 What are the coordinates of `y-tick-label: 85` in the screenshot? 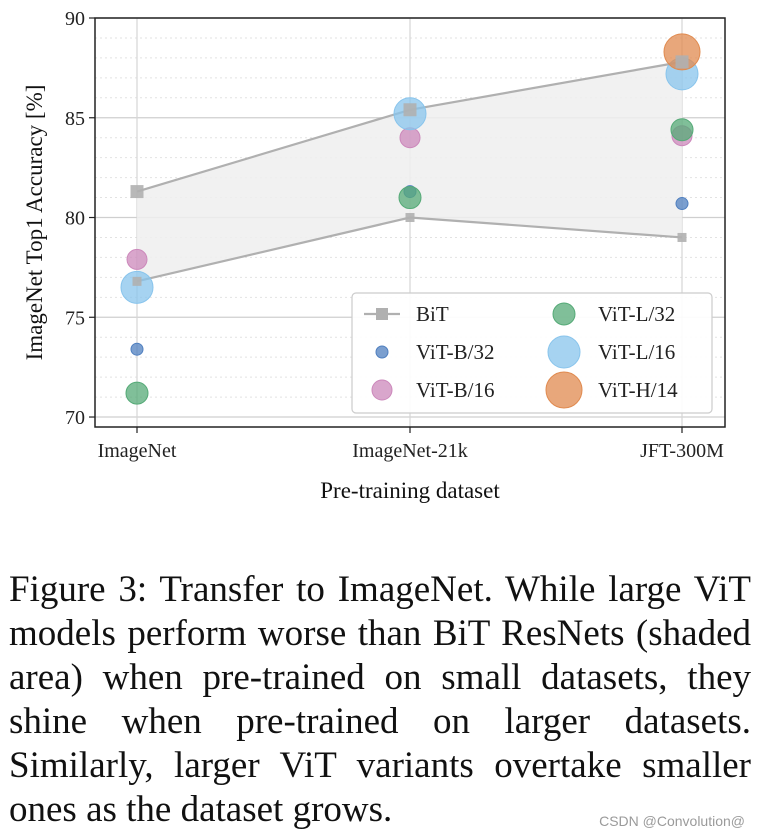 It's located at (75, 119).